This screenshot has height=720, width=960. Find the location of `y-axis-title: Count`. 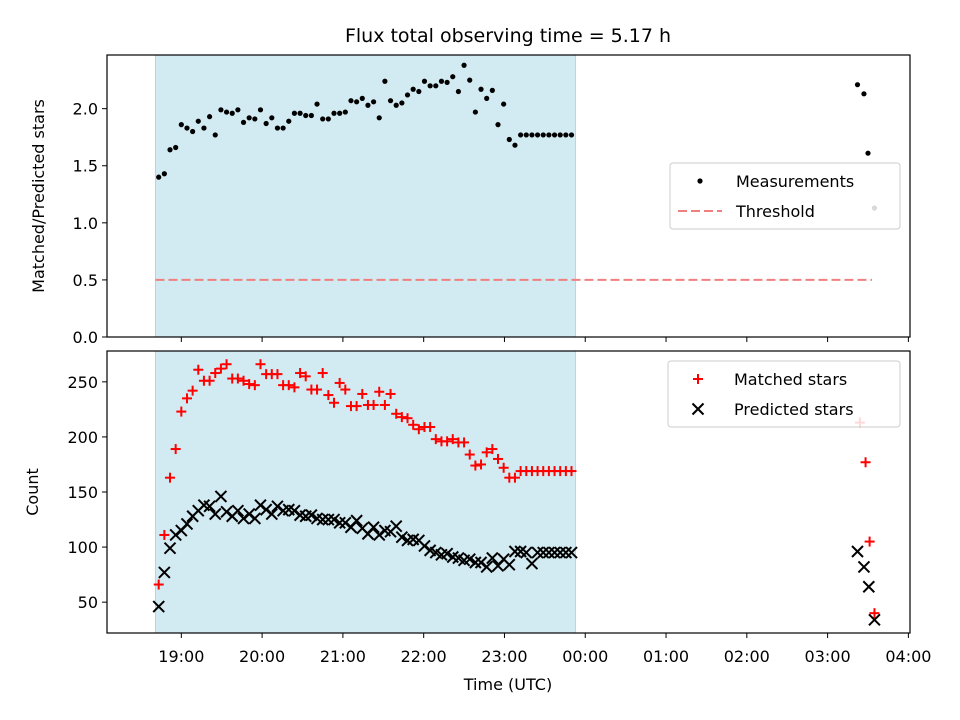

y-axis-title: Count is located at coordinates (32, 492).